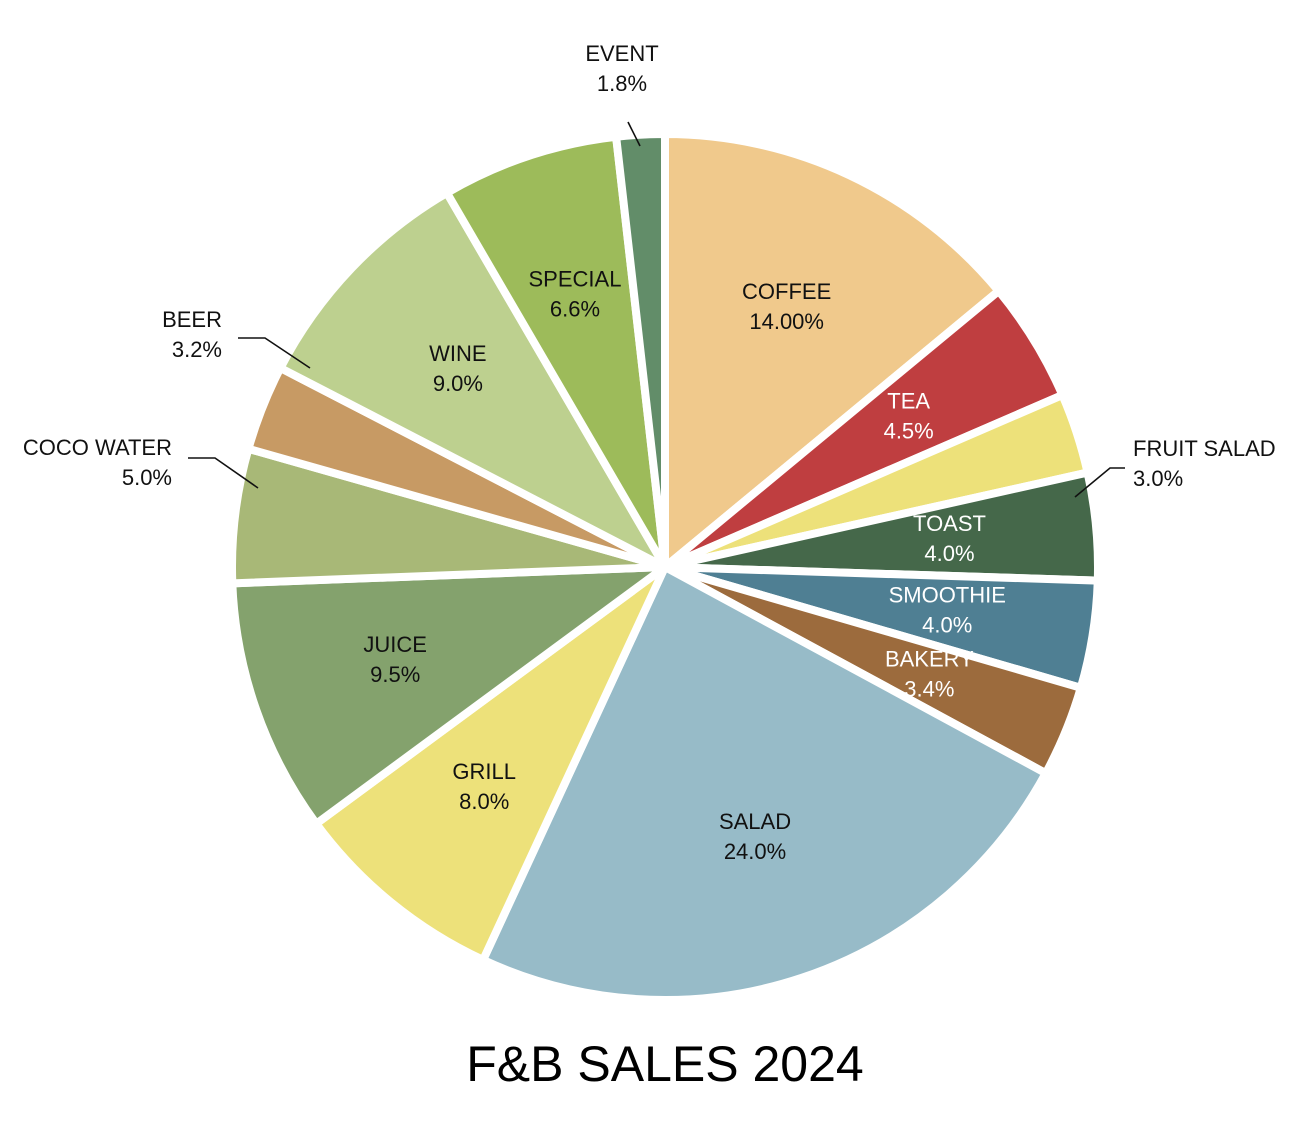 This screenshot has width=1295, height=1129. Describe the element at coordinates (97, 447) in the screenshot. I see `slice-label: COCO WATER` at that location.